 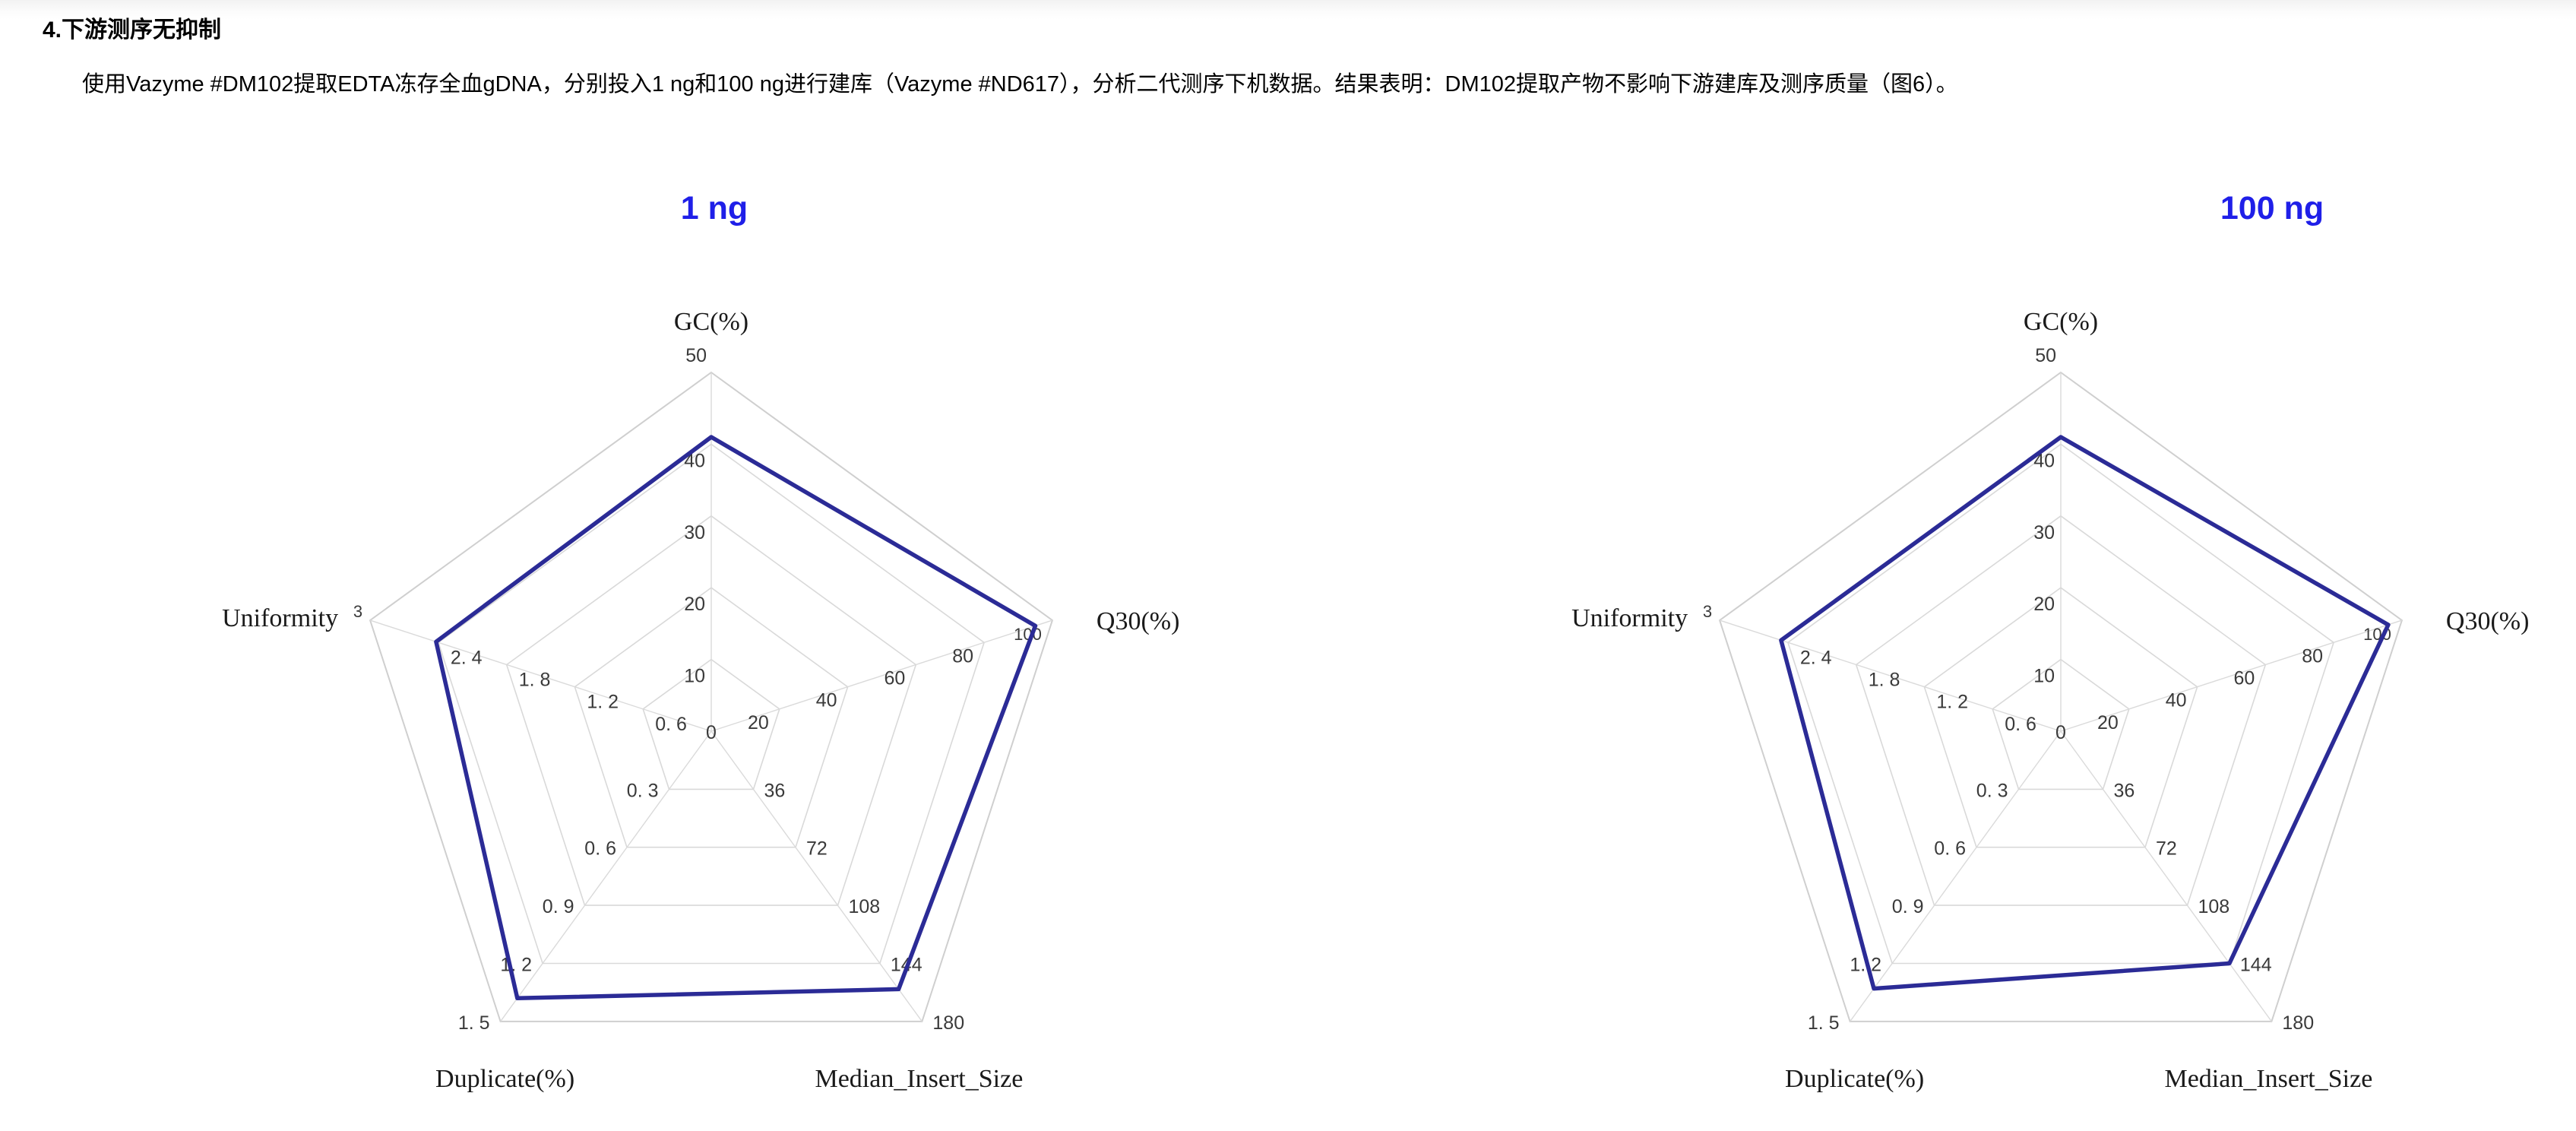 What do you see at coordinates (132, 30) in the screenshot?
I see `section-heading: 4.下游测序无抑制` at bounding box center [132, 30].